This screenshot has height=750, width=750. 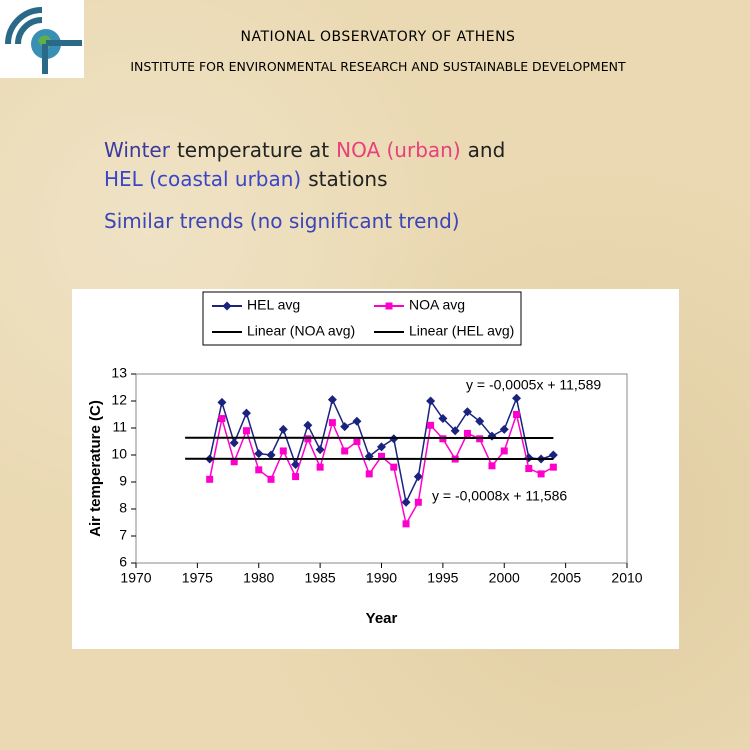 What do you see at coordinates (42, 39) in the screenshot?
I see `logo` at bounding box center [42, 39].